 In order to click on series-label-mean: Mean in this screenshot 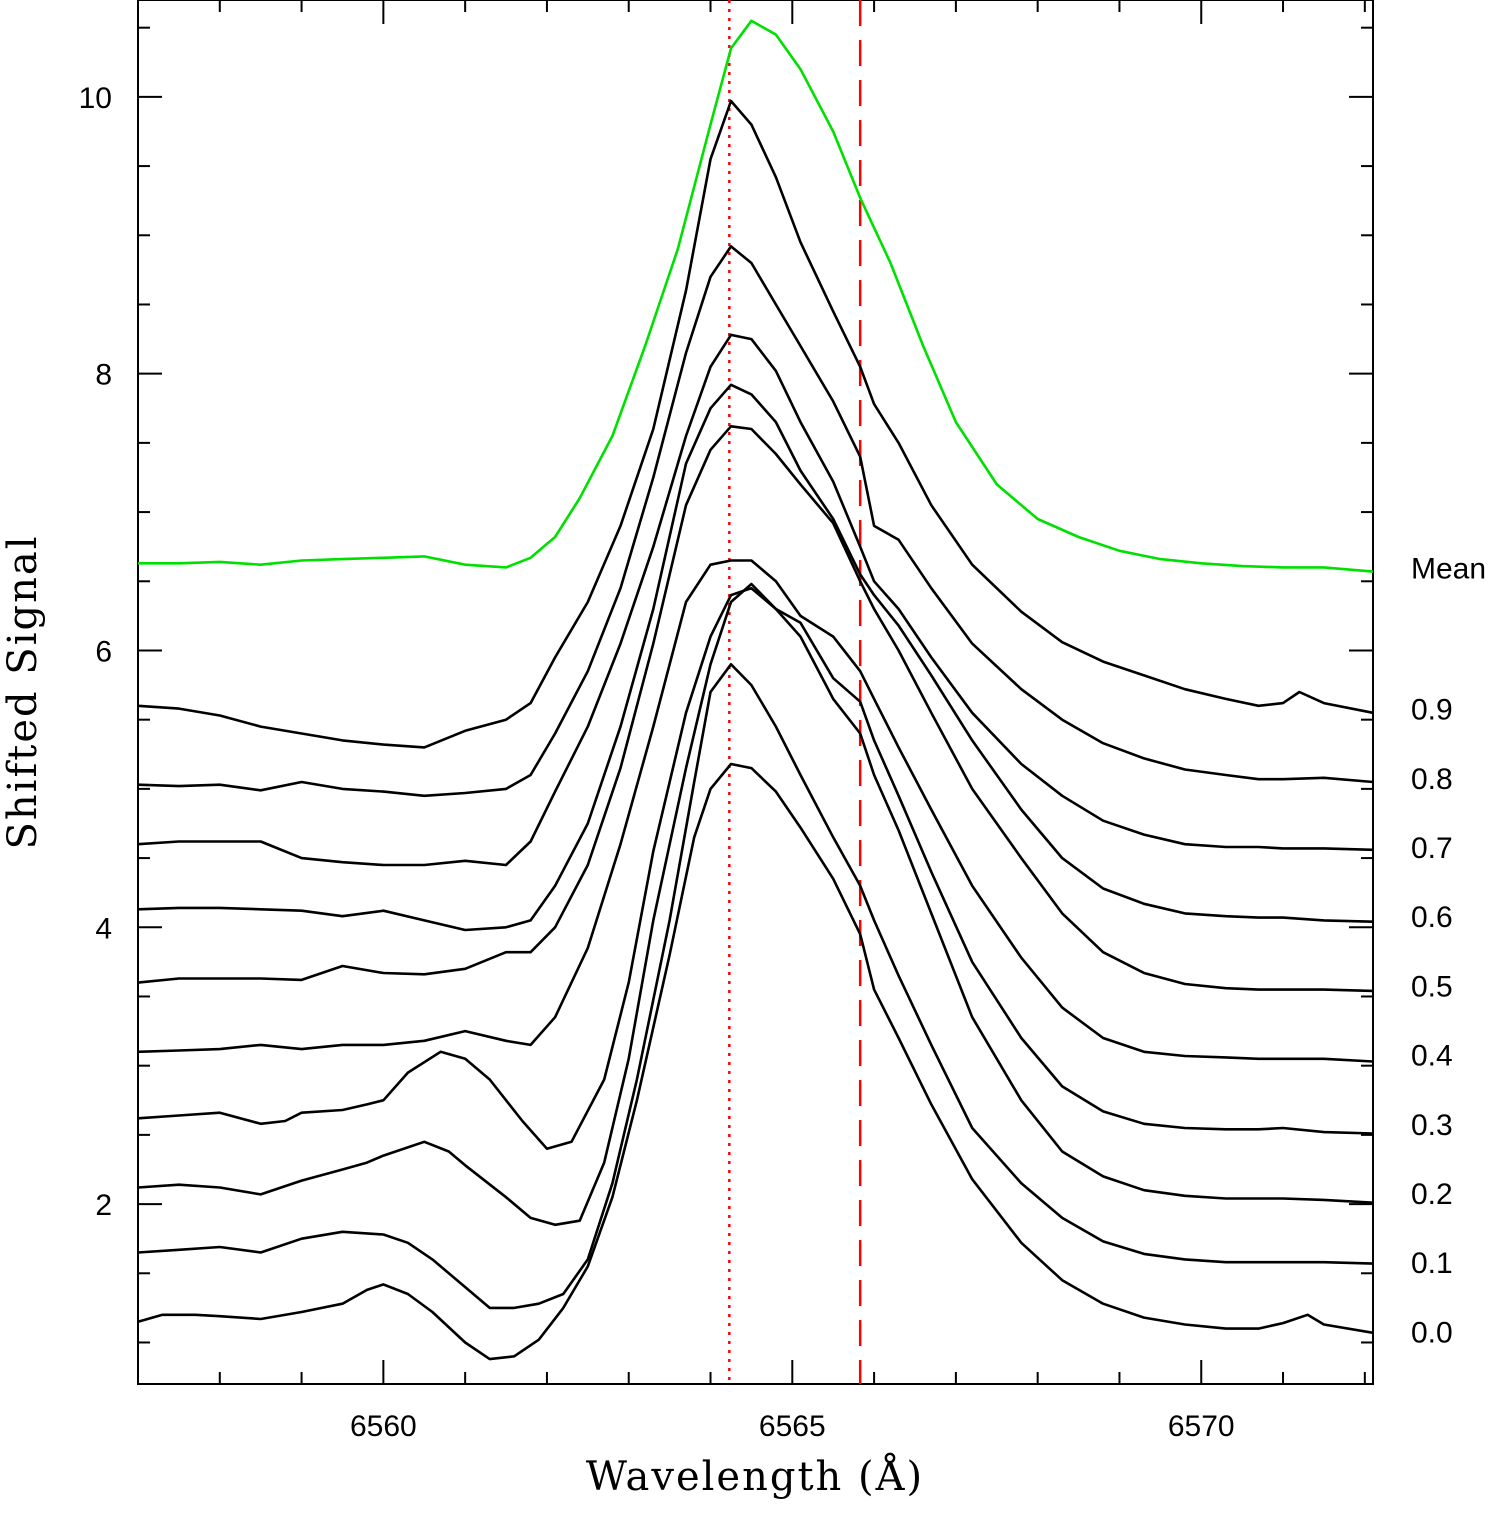, I will do `click(1448, 568)`.